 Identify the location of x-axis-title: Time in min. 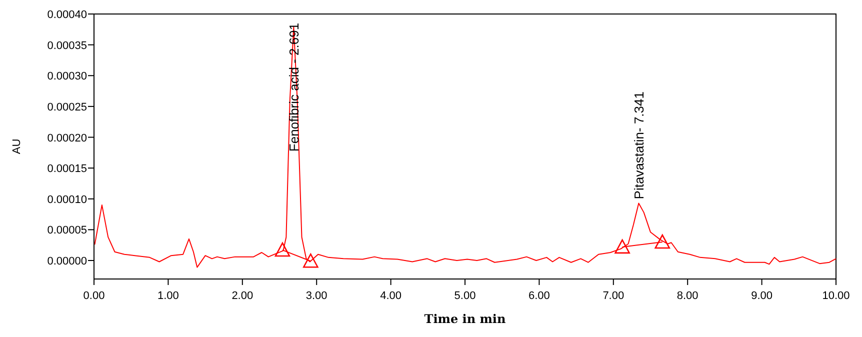
(465, 319).